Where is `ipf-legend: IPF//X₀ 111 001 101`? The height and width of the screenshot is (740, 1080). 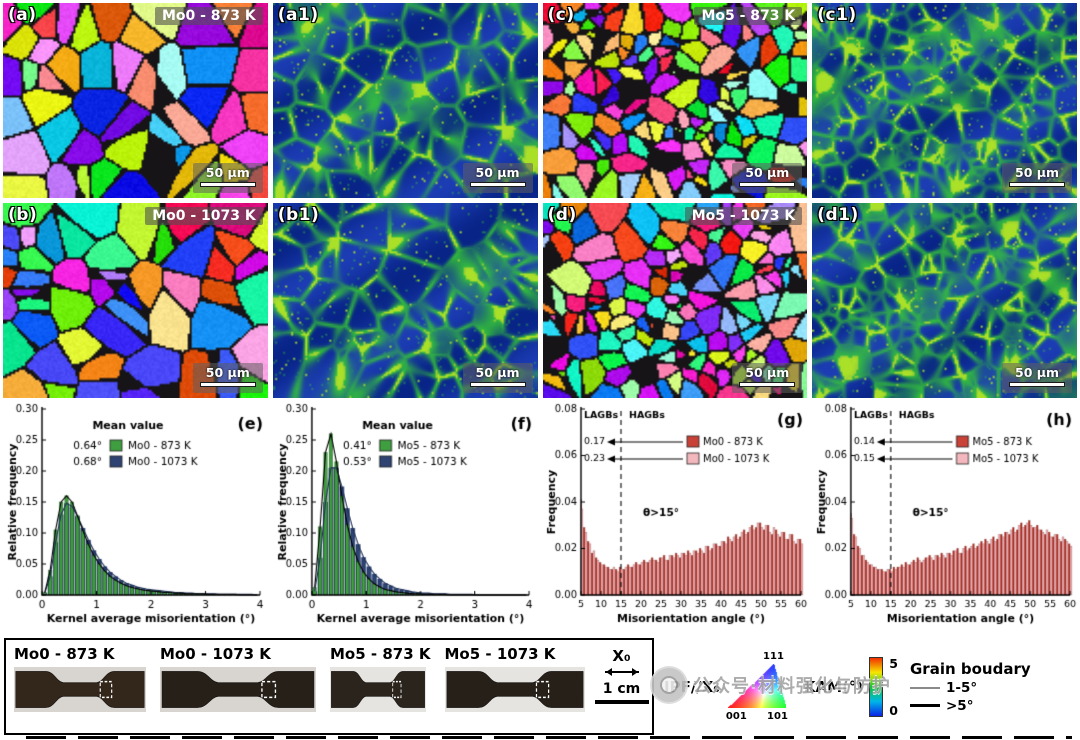
ipf-legend: IPF//X₀ 111 001 101 is located at coordinates (728, 687).